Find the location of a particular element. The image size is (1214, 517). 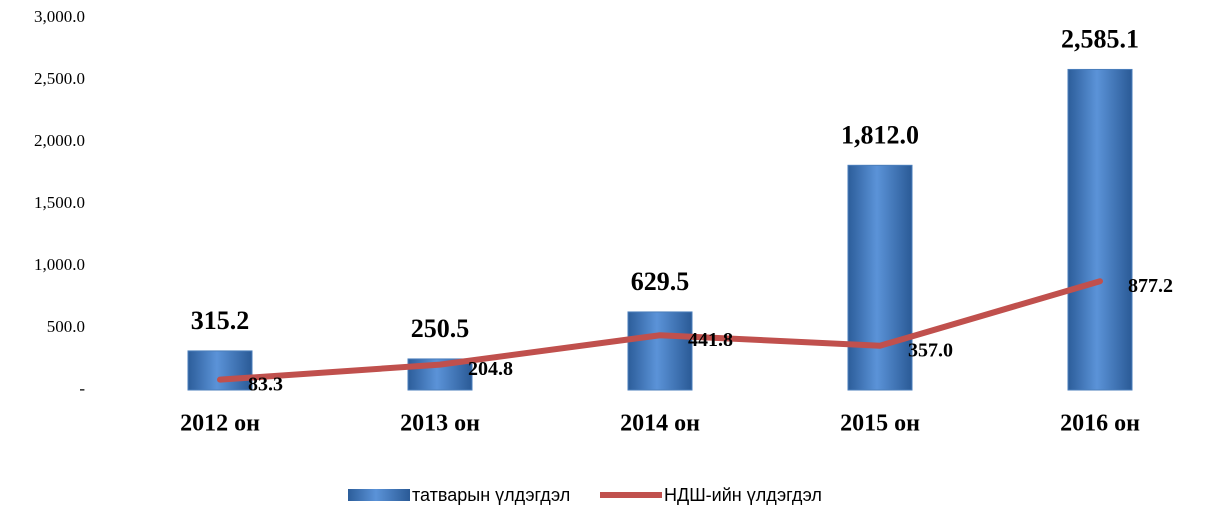

x-tick-label: 2014 он is located at coordinates (660, 424).